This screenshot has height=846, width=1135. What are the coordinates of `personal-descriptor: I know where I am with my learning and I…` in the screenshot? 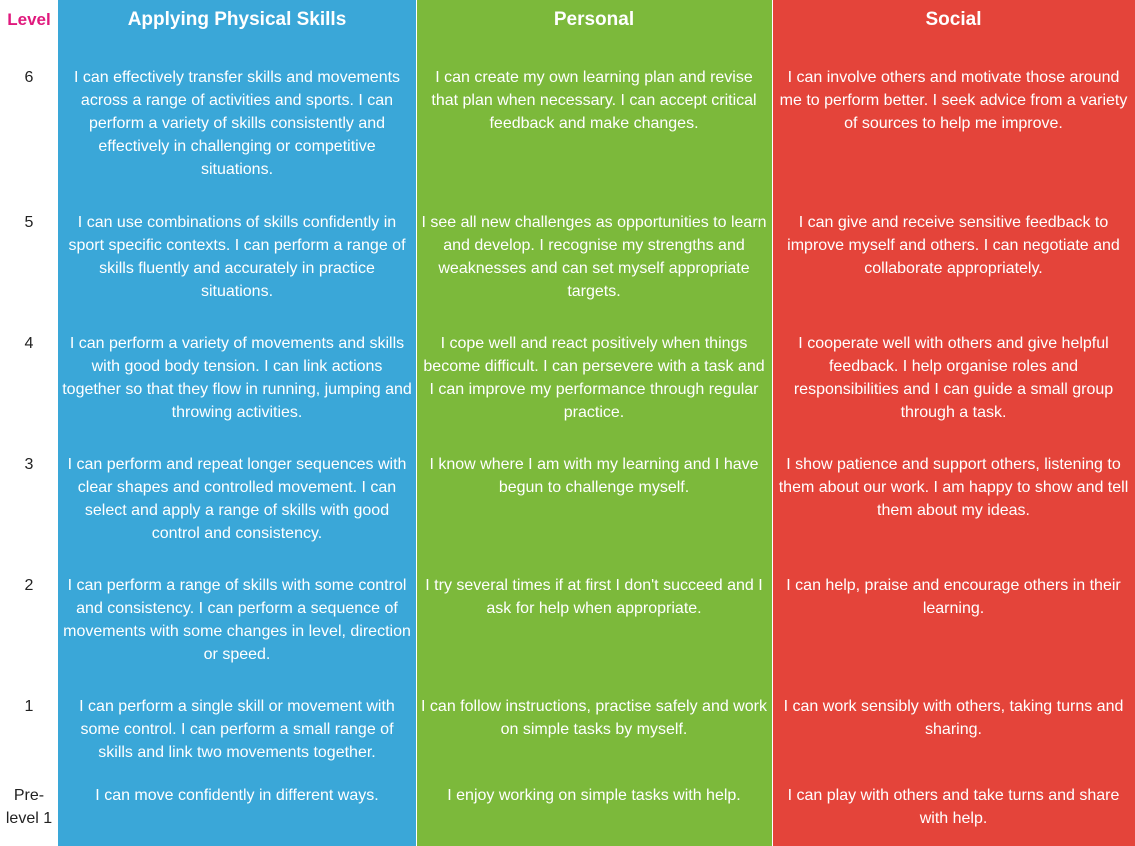 It's located at (594, 476).